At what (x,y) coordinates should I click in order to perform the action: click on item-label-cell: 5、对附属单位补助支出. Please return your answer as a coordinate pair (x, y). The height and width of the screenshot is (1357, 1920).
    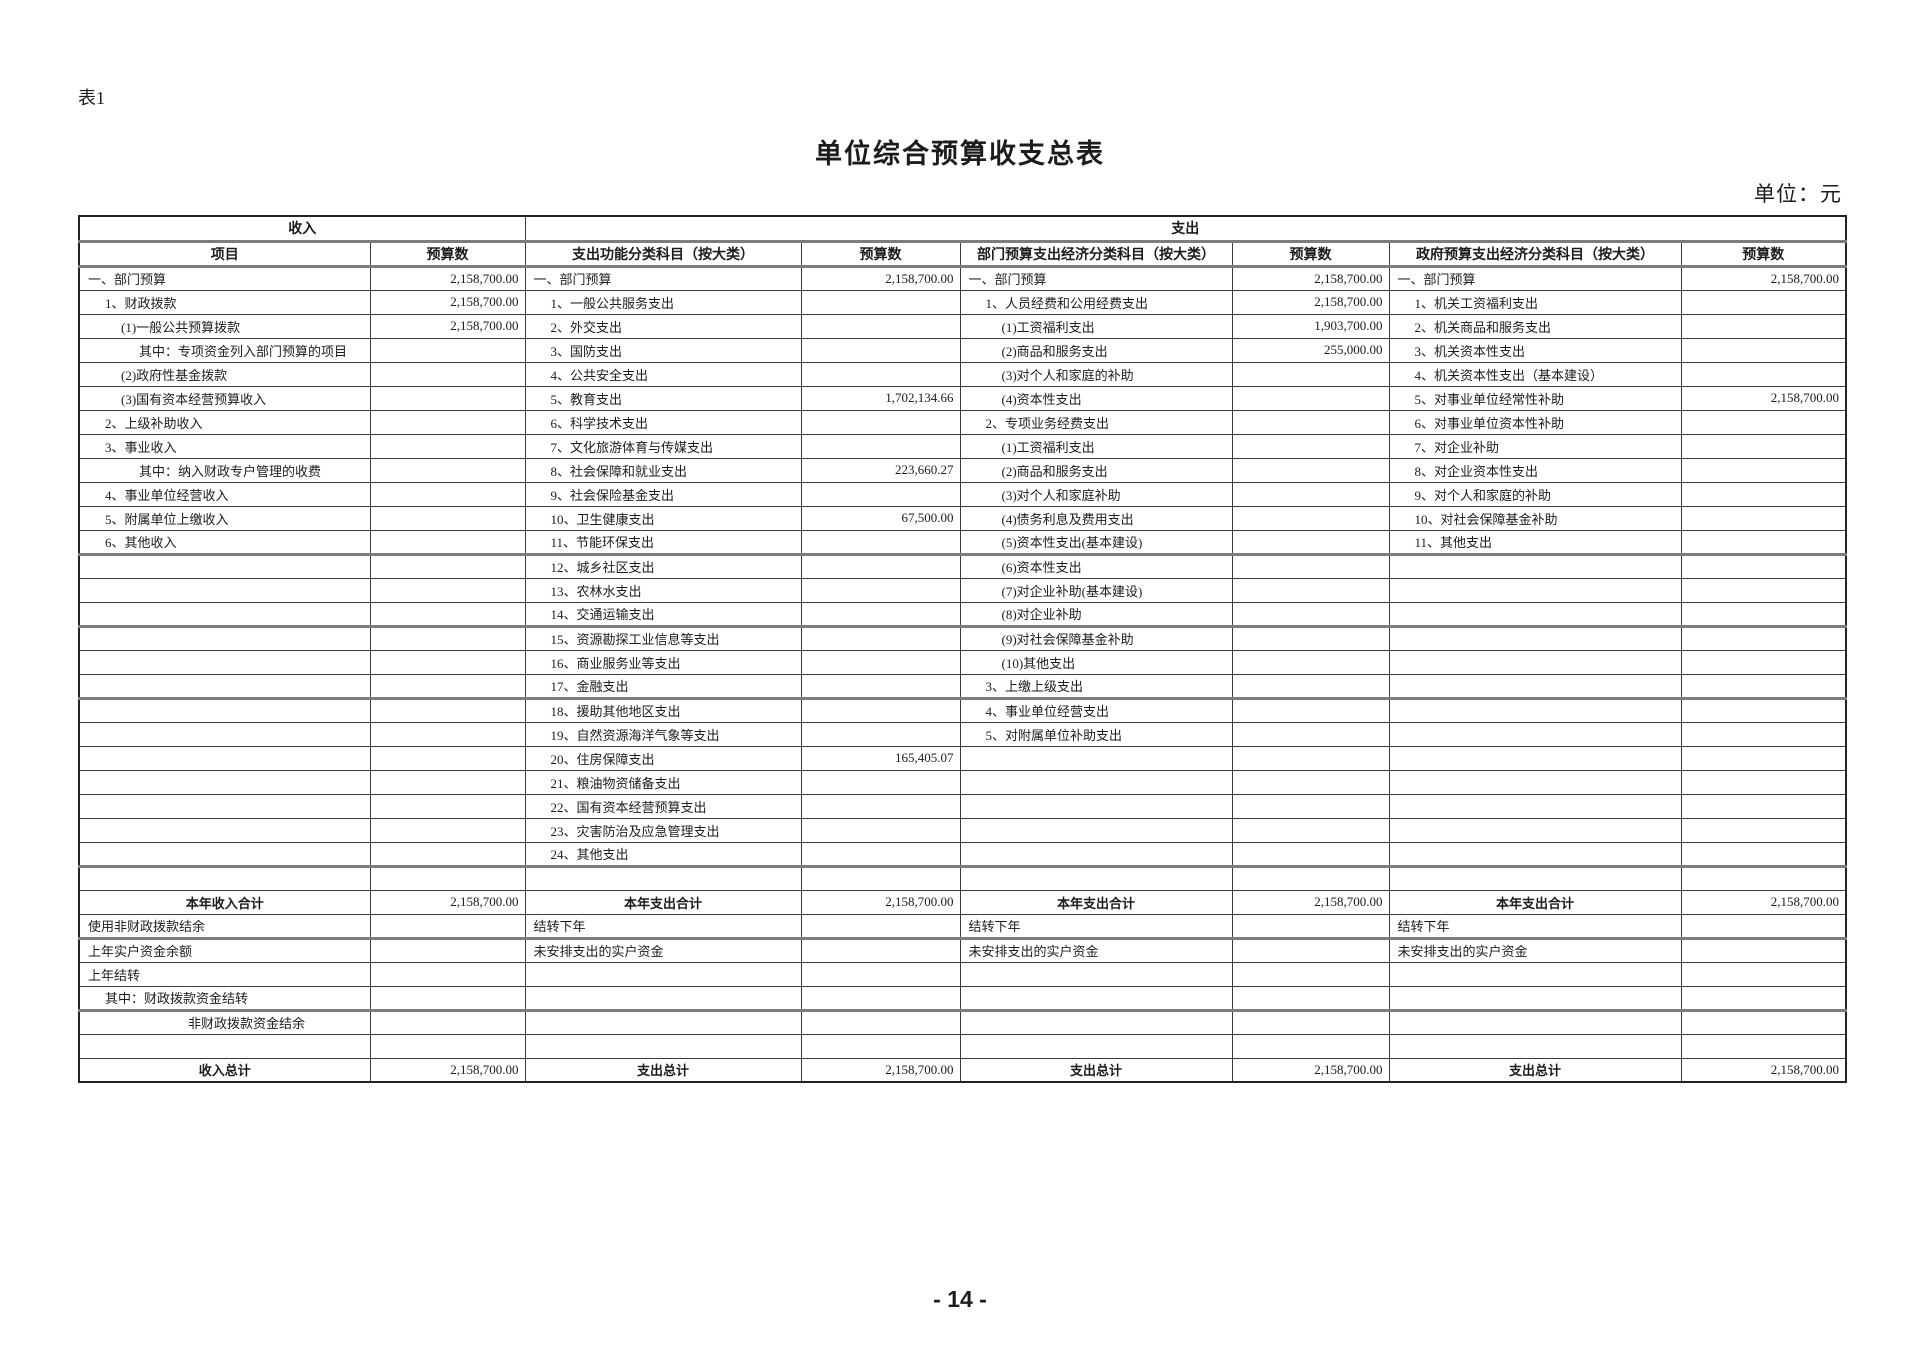
    Looking at the image, I should click on (1096, 734).